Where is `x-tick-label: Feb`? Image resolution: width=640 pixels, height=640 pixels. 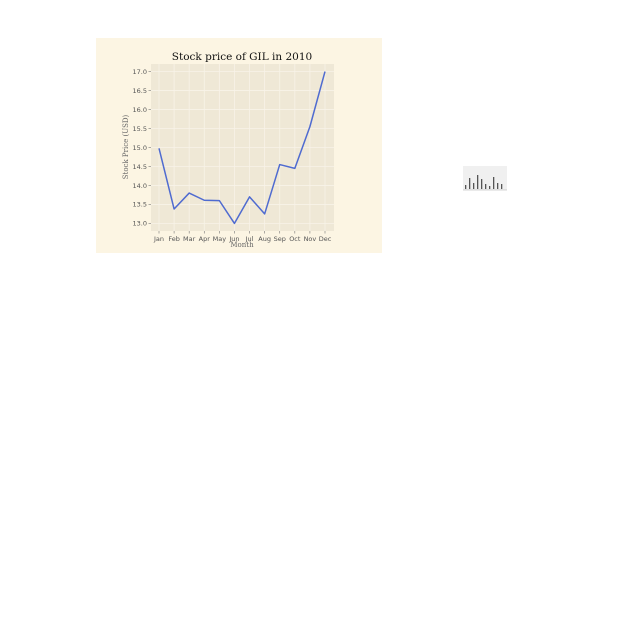 x-tick-label: Feb is located at coordinates (174, 239).